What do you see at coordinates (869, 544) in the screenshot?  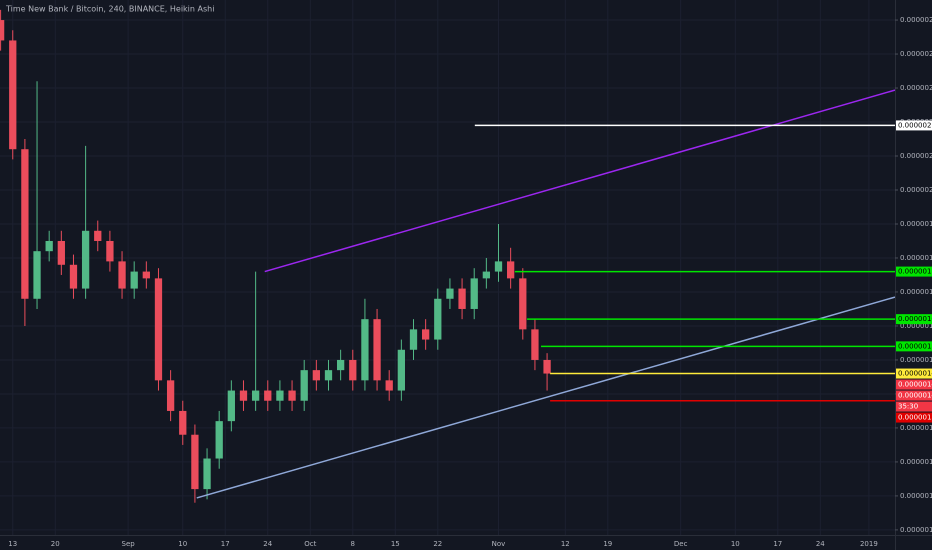 I see `x-tick-label: 2019` at bounding box center [869, 544].